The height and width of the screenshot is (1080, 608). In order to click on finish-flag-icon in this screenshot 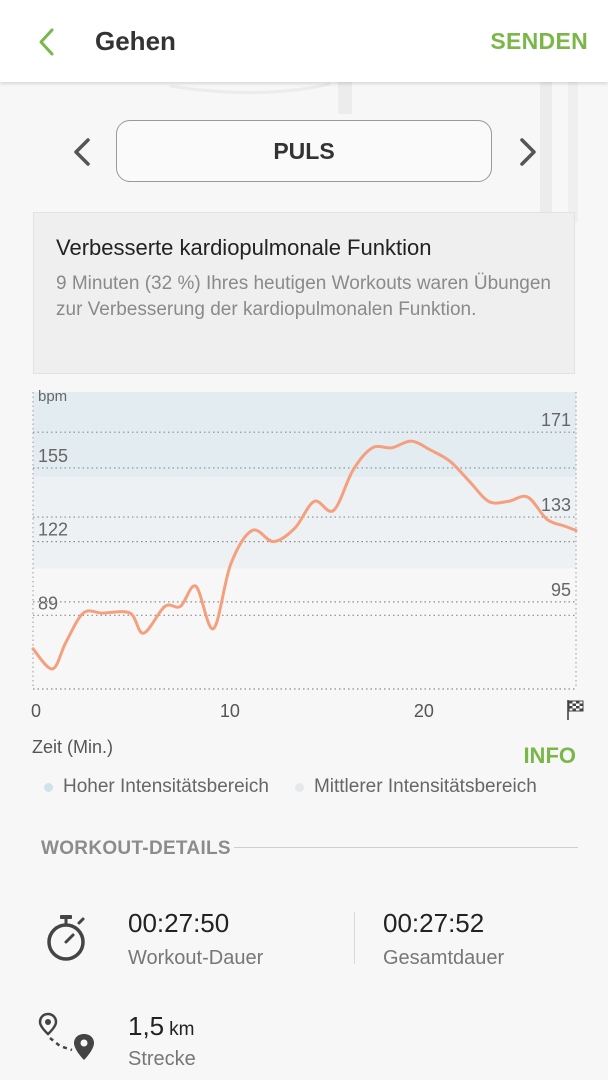, I will do `click(575, 710)`.